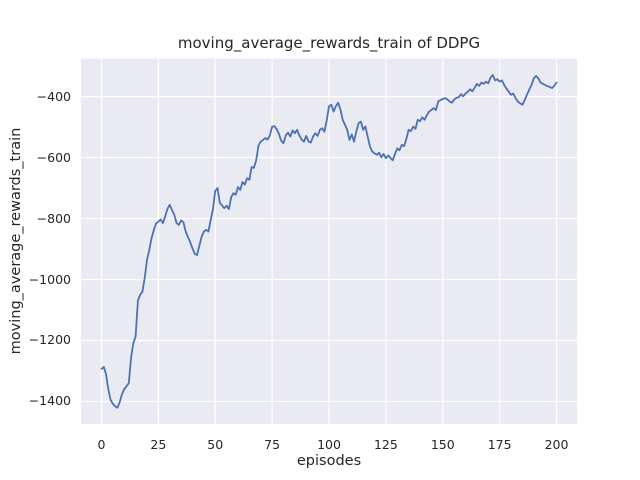  I want to click on x-tick-label: 0, so click(101, 444).